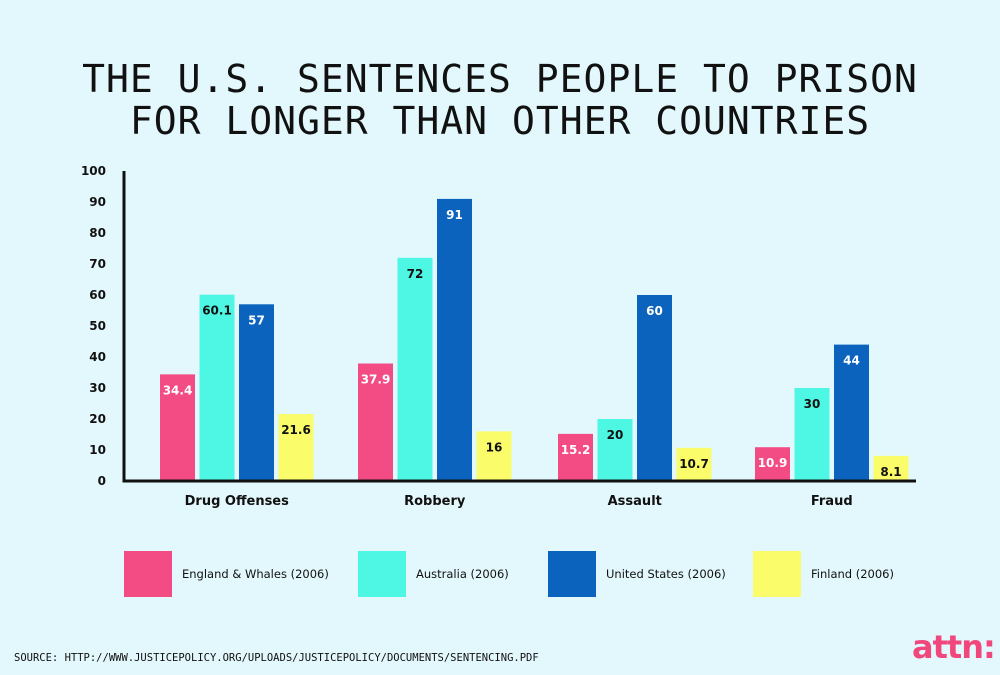  I want to click on x-category-label: Assault, so click(635, 501).